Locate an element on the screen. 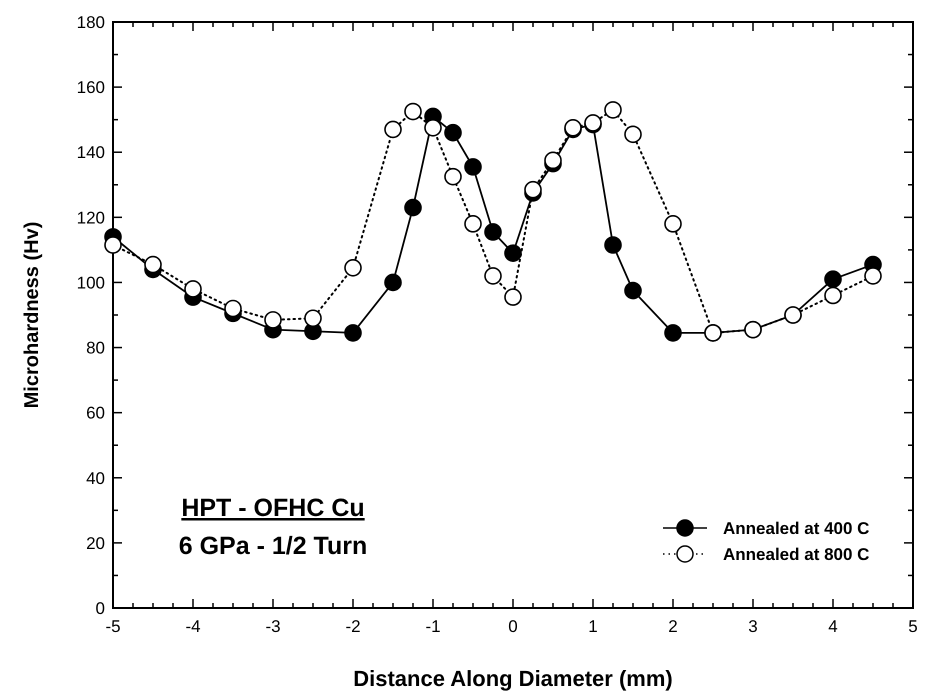 The height and width of the screenshot is (700, 936). y-tick-label: 40 is located at coordinates (95, 478).